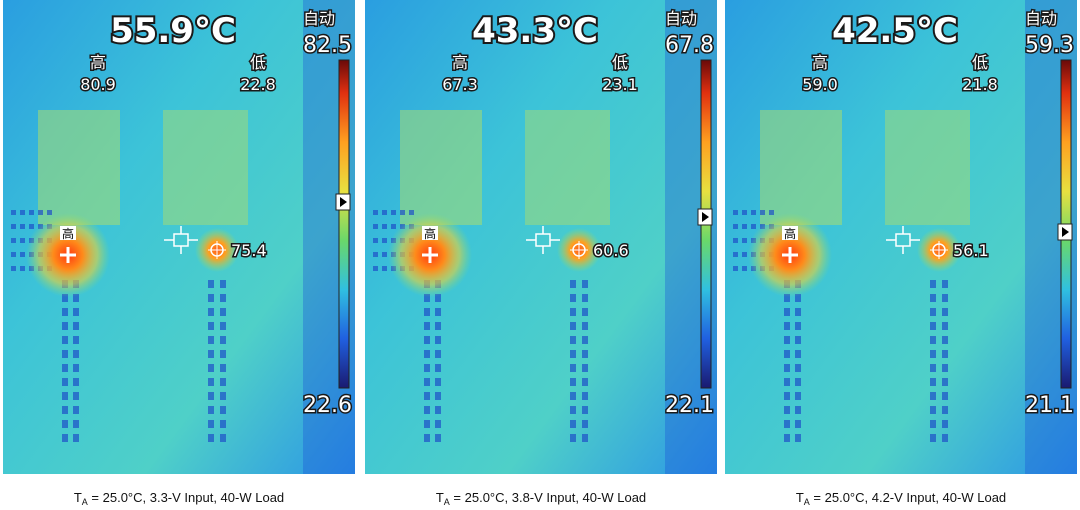  I want to click on caption-sub: A, so click(807, 502).